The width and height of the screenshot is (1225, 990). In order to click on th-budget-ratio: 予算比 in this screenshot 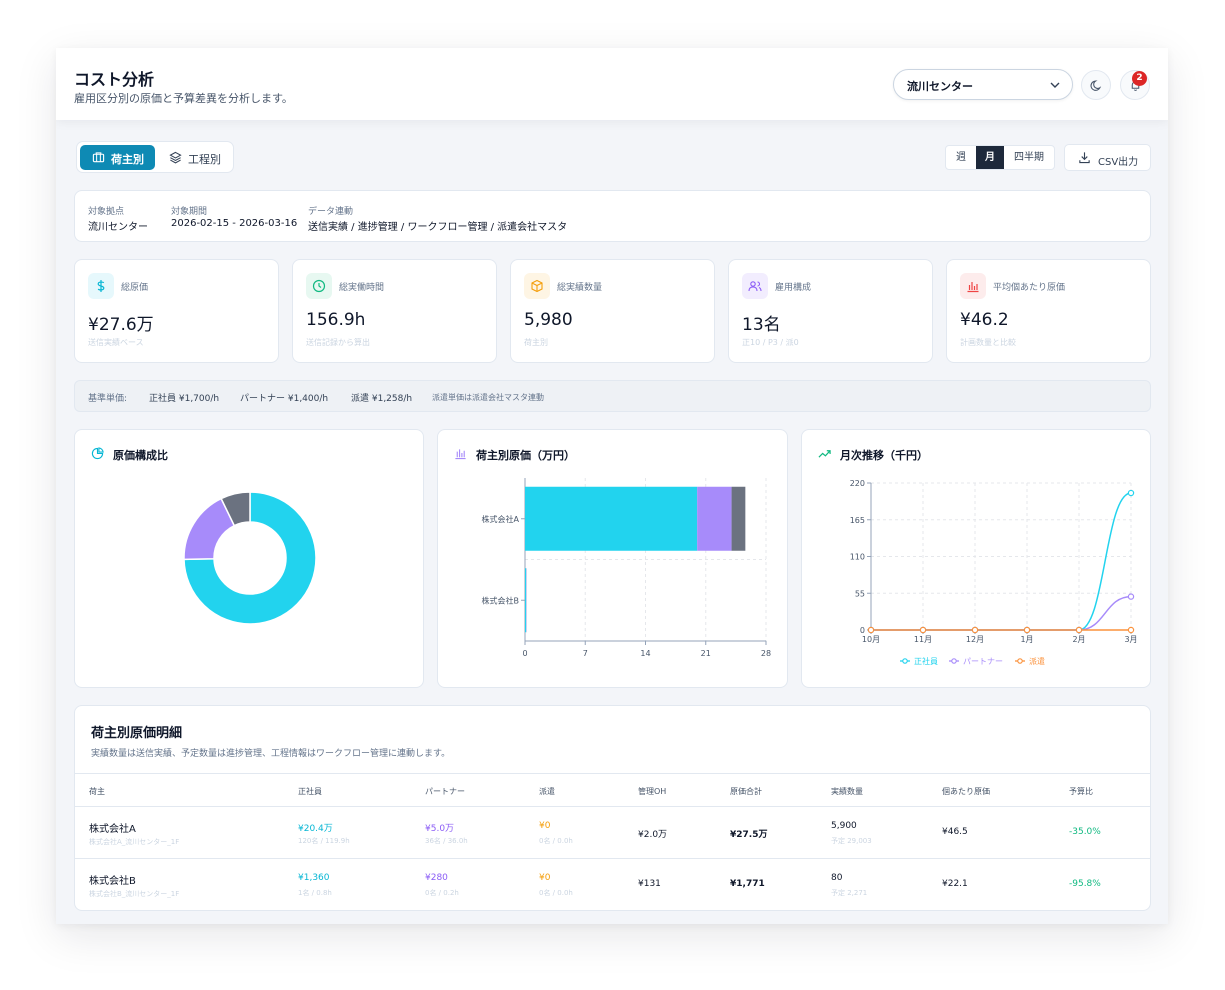, I will do `click(1081, 791)`.